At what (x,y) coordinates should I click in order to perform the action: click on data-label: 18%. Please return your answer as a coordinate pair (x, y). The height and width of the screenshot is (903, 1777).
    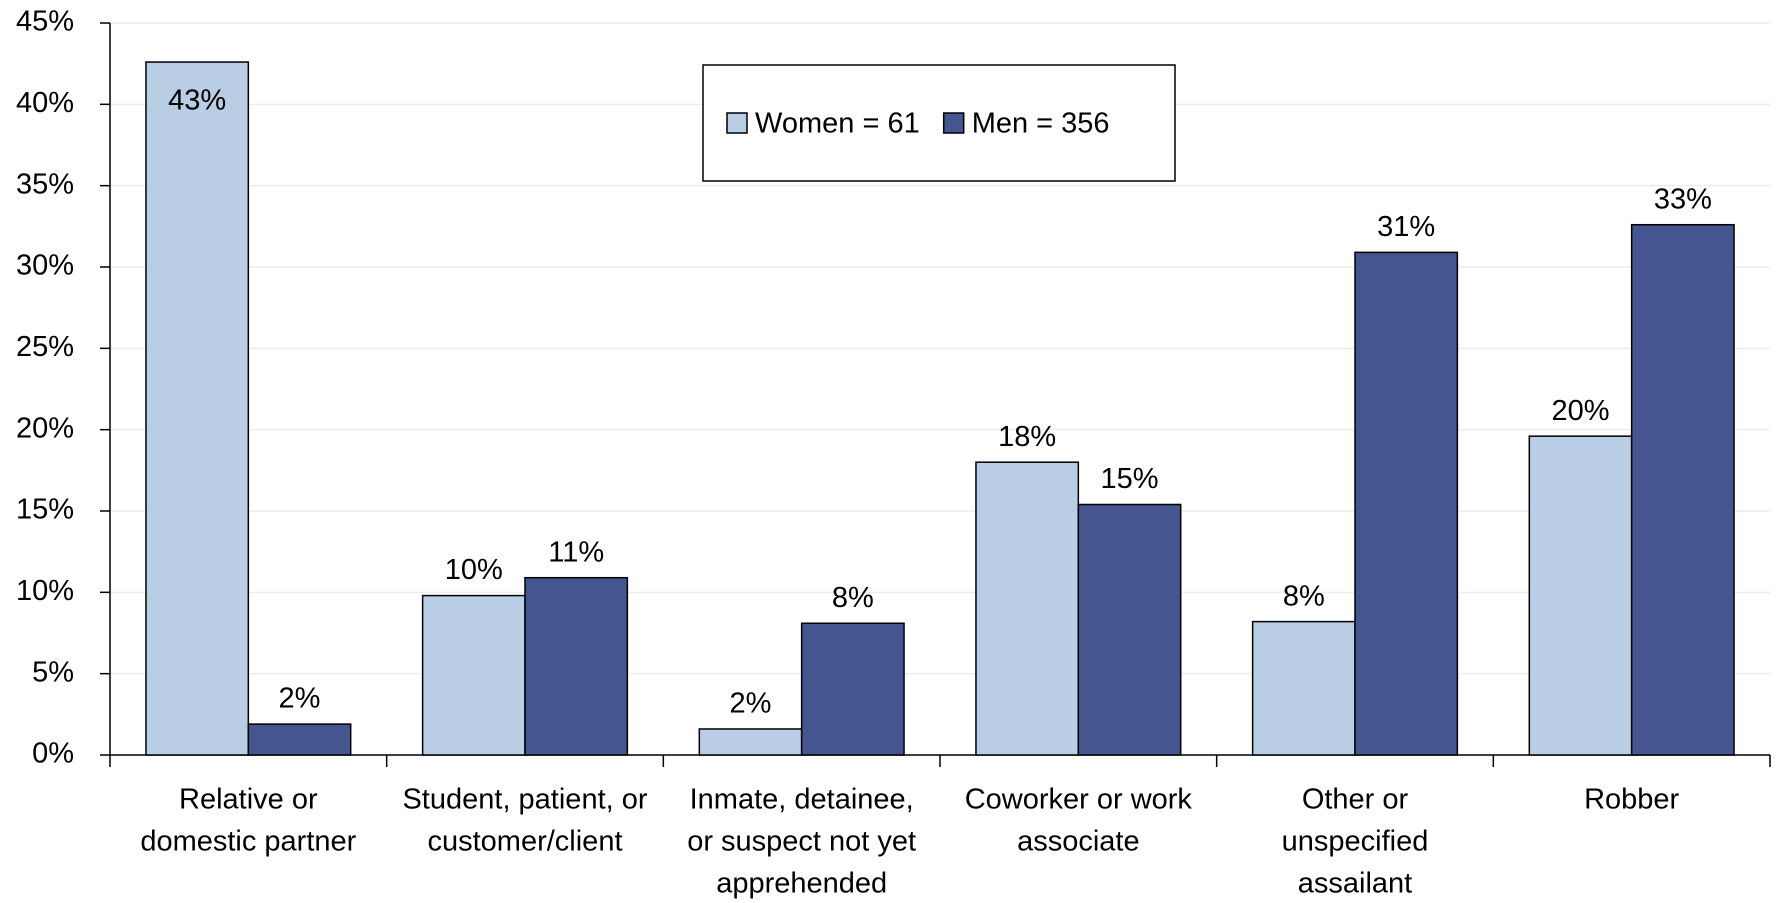
    Looking at the image, I should click on (1027, 437).